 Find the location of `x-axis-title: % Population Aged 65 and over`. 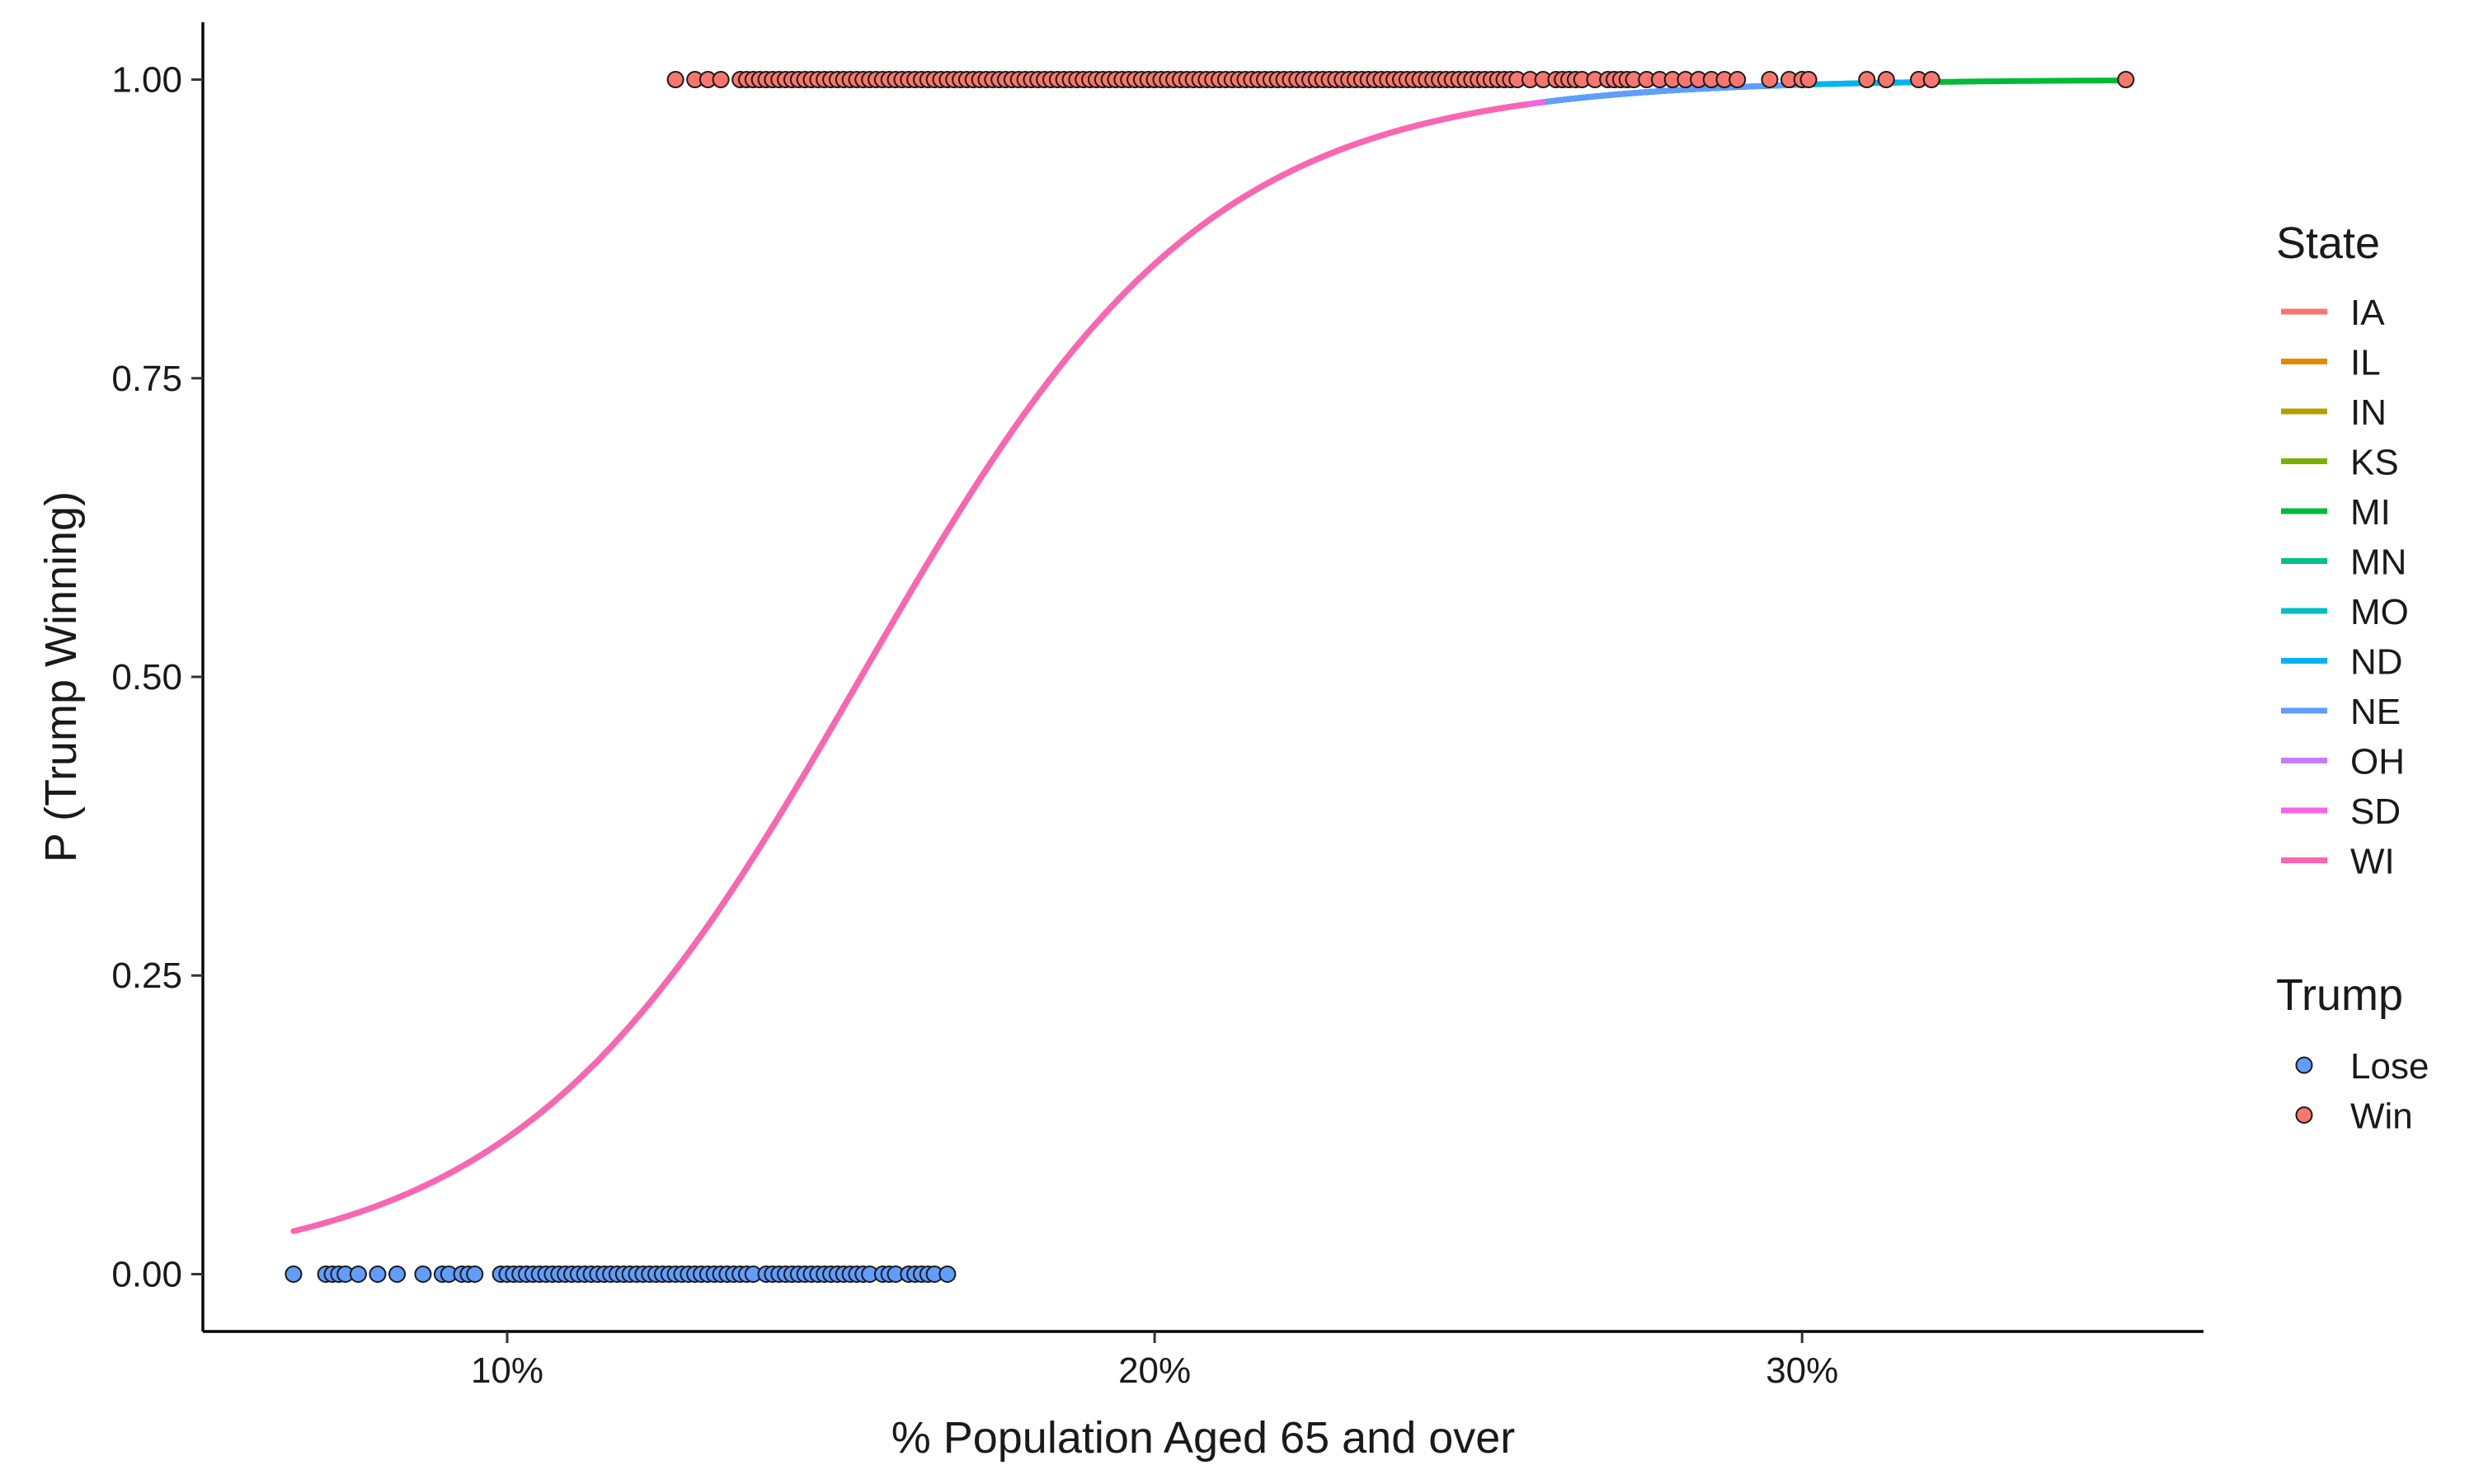

x-axis-title: % Population Aged 65 and over is located at coordinates (1203, 1438).